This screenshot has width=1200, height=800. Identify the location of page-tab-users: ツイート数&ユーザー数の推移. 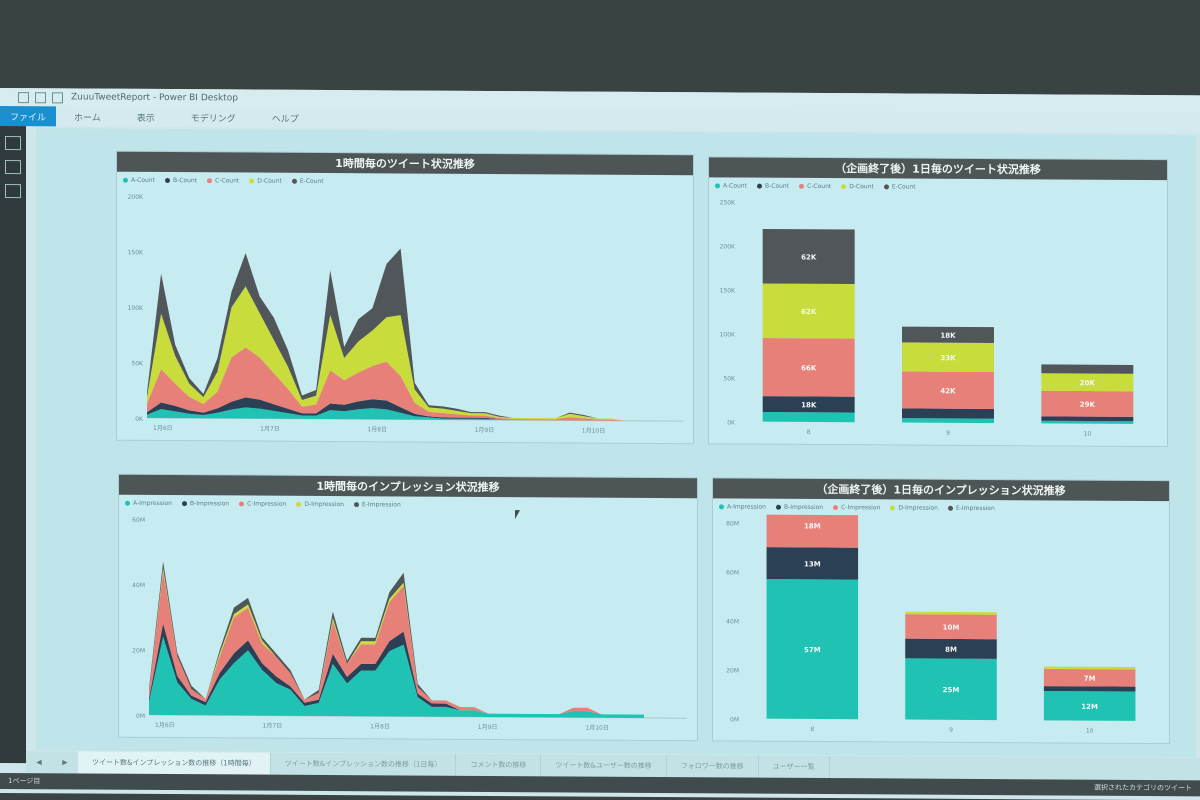
(604, 766).